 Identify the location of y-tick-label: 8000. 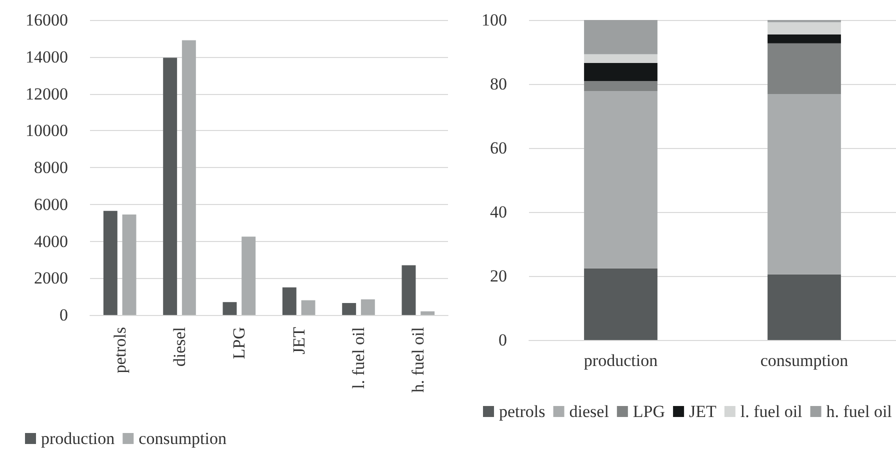
(51, 167).